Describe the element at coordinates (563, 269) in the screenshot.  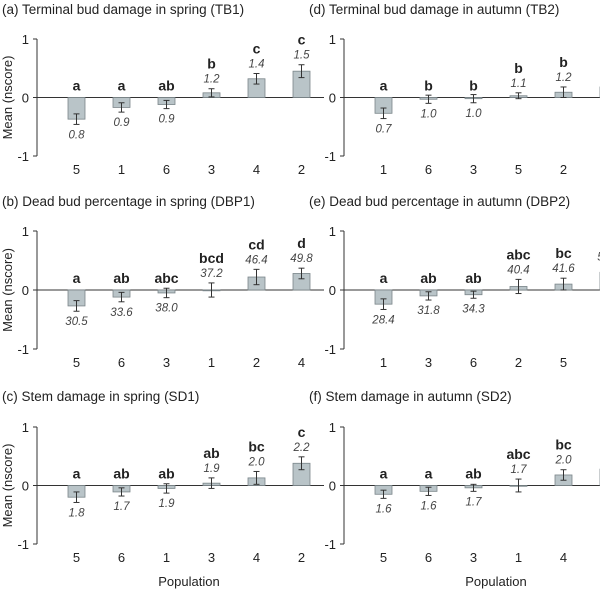
I see `raw-mean-label: 41.6` at that location.